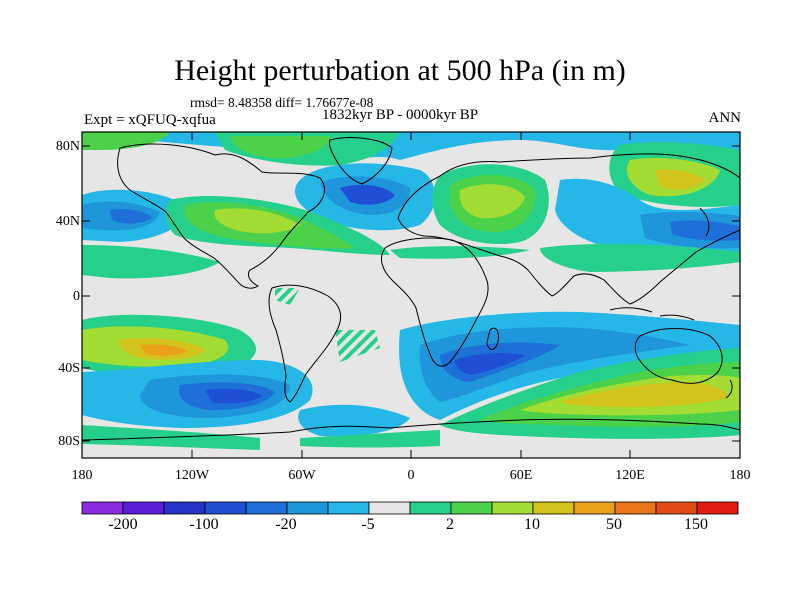 The image size is (800, 600). I want to click on colorbar-tick-label: -5, so click(368, 524).